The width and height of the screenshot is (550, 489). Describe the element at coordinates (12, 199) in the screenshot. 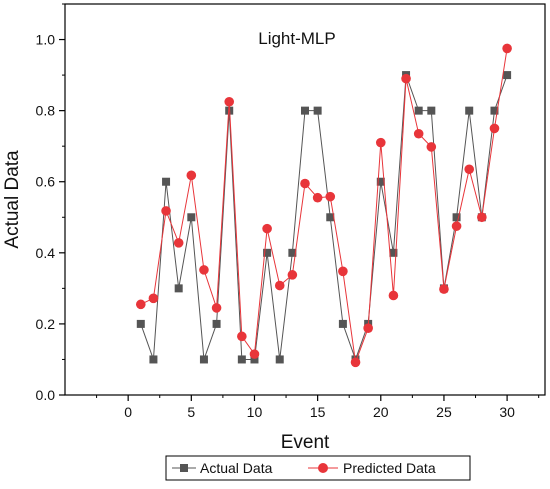

I see `y-axis-title: Actual Data` at that location.